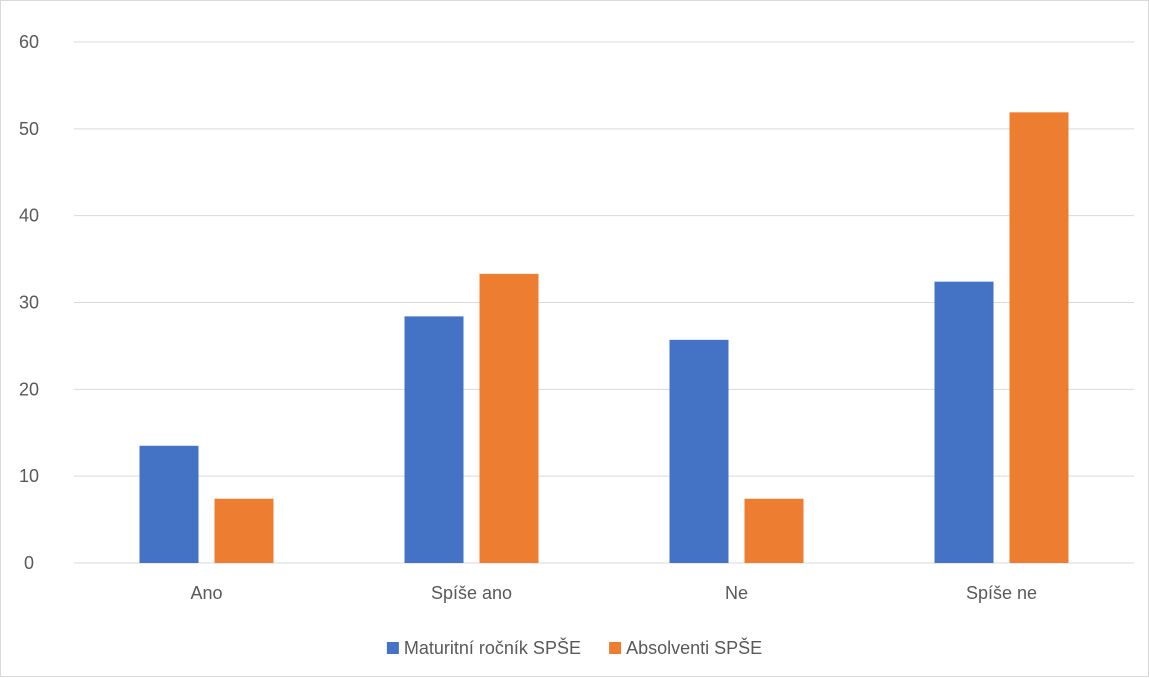 The height and width of the screenshot is (678, 1149). What do you see at coordinates (492, 647) in the screenshot?
I see `legend-label-0: Maturitní ročník SPŠE` at bounding box center [492, 647].